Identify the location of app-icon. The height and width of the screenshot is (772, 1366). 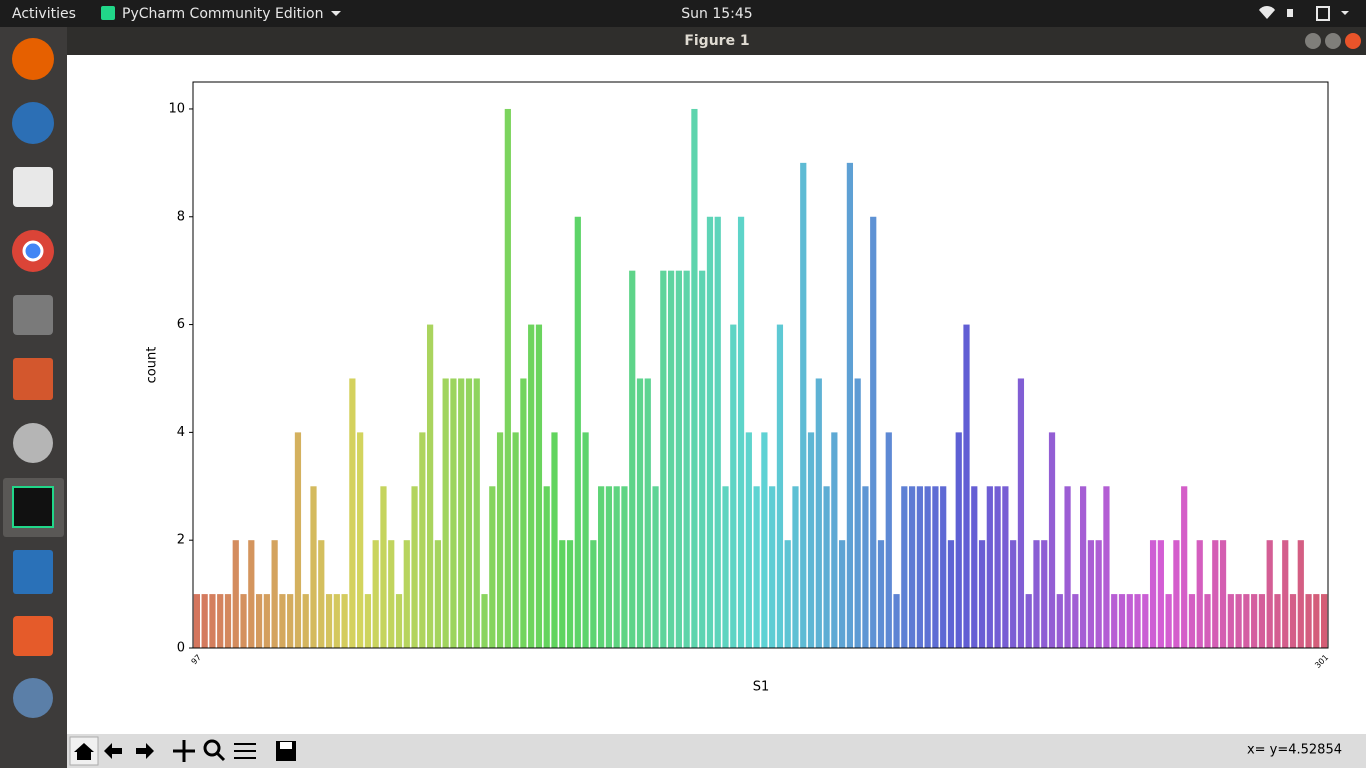
(108, 13).